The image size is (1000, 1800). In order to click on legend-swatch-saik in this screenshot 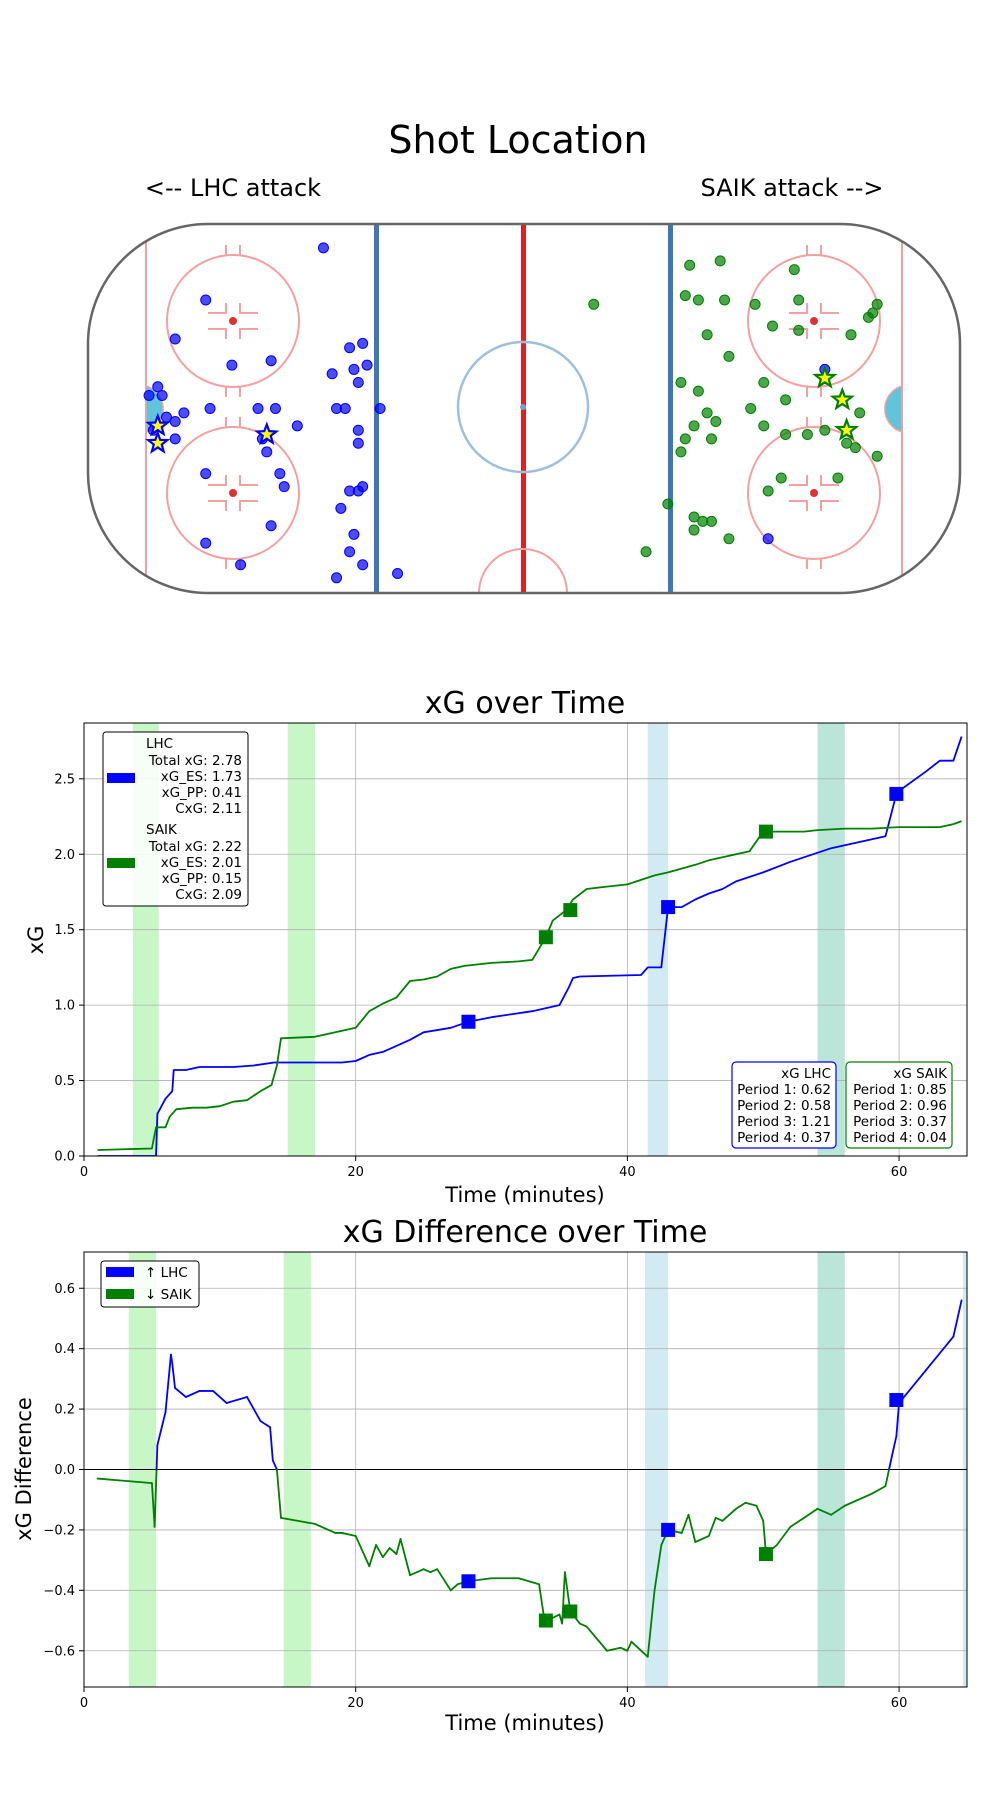, I will do `click(121, 863)`.